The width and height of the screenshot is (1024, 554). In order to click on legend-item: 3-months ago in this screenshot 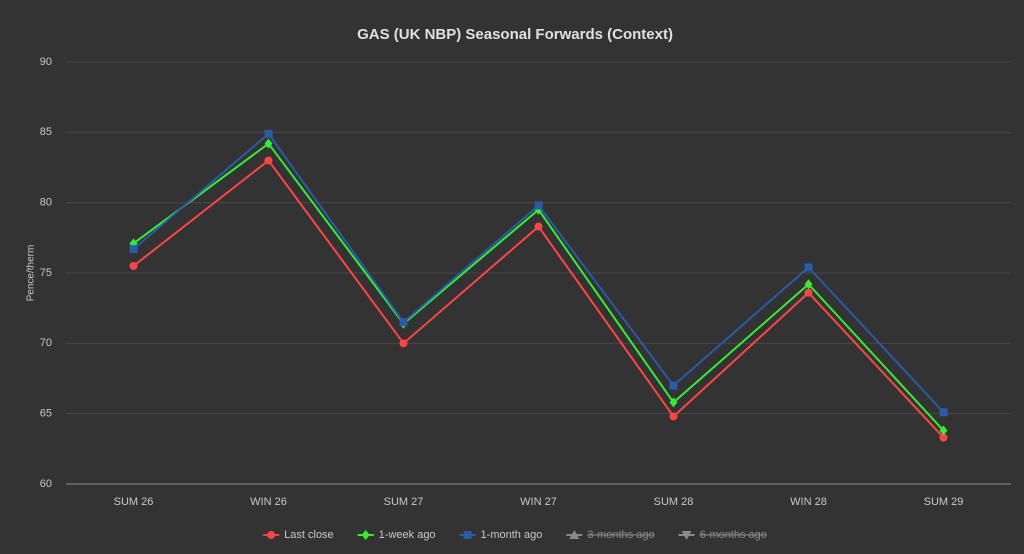, I will do `click(610, 535)`.